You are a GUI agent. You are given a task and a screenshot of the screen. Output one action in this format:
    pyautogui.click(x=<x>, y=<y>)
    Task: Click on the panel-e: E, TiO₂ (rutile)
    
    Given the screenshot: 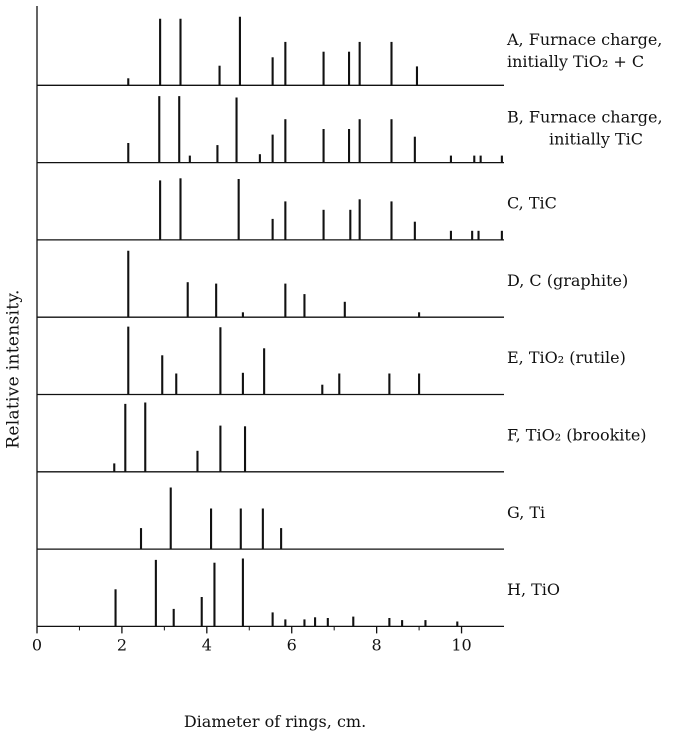 What is the action you would take?
    pyautogui.click(x=331, y=361)
    